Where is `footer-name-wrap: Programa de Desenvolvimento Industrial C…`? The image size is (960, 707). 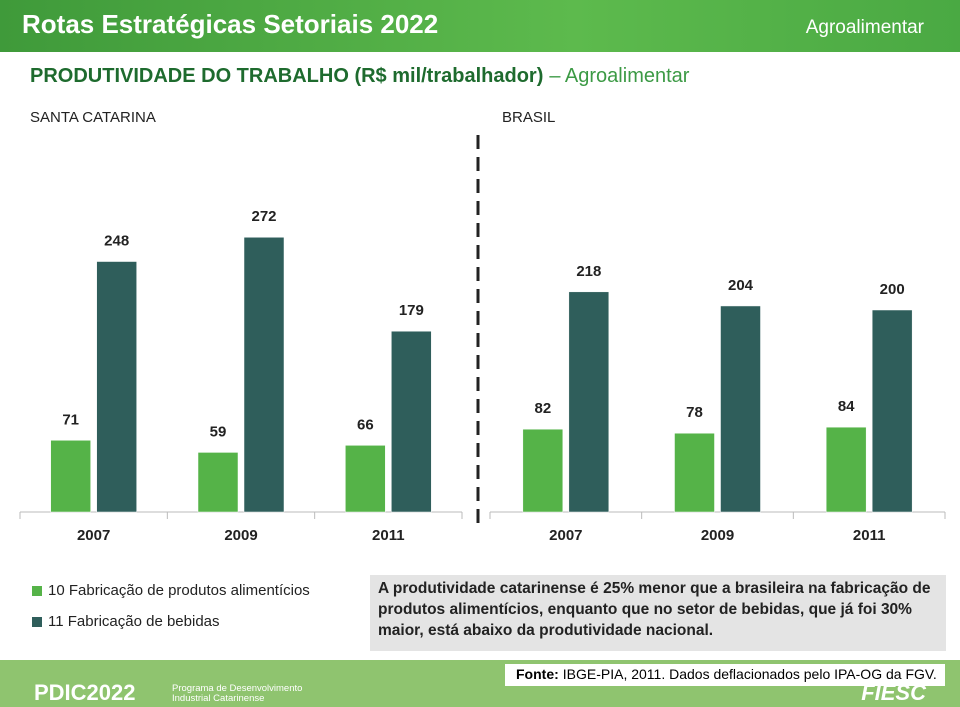
footer-name-wrap: Programa de Desenvolvimento Industrial C… is located at coordinates (237, 694).